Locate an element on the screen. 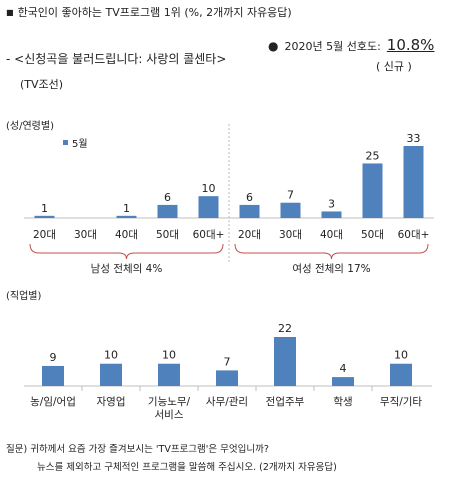  data-label: 4 is located at coordinates (343, 368).